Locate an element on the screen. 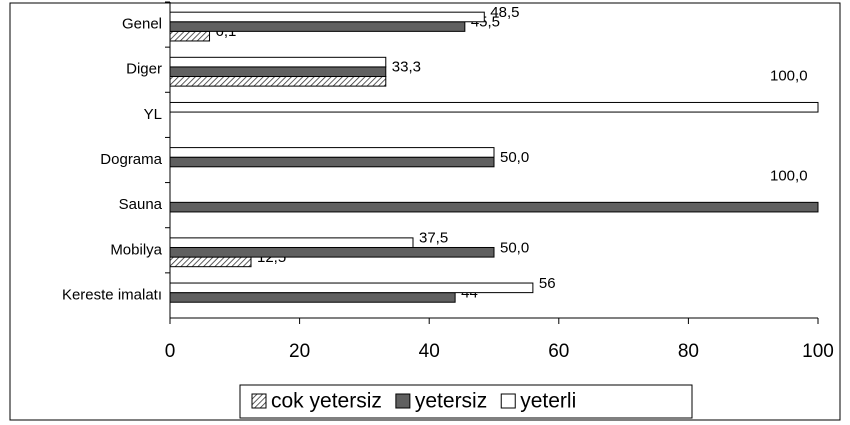 The height and width of the screenshot is (425, 850). y-tick-label: Mobilya is located at coordinates (136, 249).